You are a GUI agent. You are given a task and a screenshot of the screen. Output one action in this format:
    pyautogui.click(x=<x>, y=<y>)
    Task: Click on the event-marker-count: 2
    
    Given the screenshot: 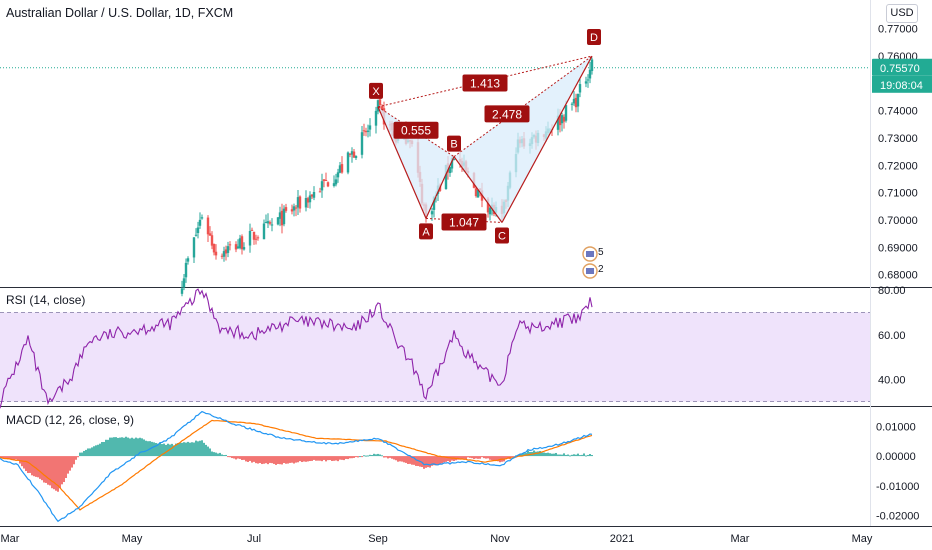 What is the action you would take?
    pyautogui.click(x=601, y=269)
    